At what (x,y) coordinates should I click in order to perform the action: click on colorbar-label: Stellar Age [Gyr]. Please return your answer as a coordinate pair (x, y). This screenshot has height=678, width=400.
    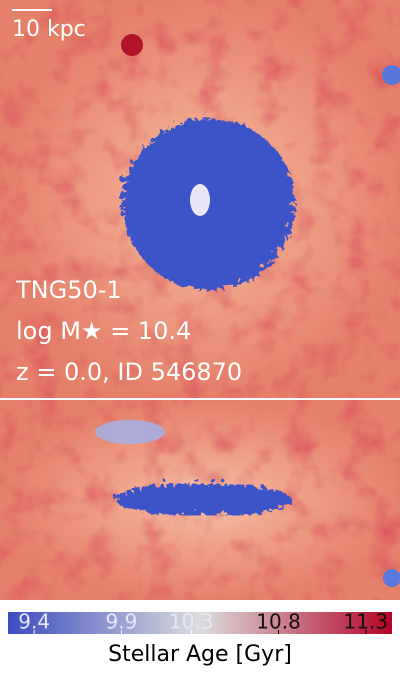
    Looking at the image, I should click on (200, 654).